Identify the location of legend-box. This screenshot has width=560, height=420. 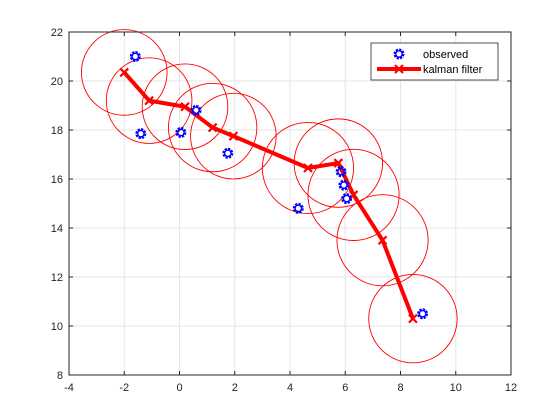
(434, 61).